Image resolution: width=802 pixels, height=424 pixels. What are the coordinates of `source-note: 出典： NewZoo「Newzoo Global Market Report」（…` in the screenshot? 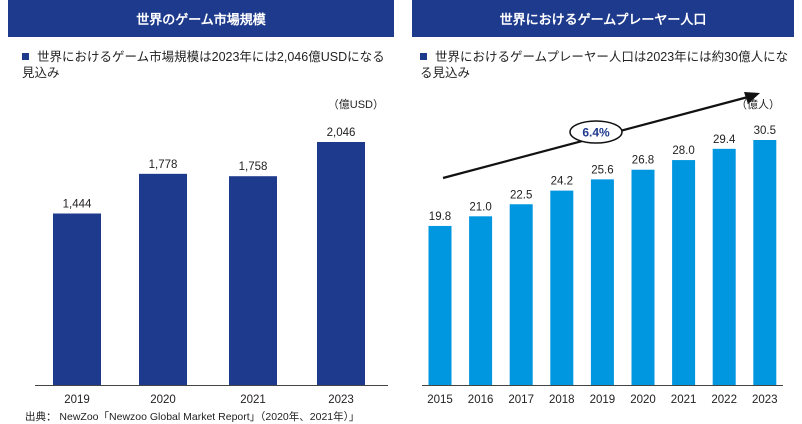 It's located at (192, 417).